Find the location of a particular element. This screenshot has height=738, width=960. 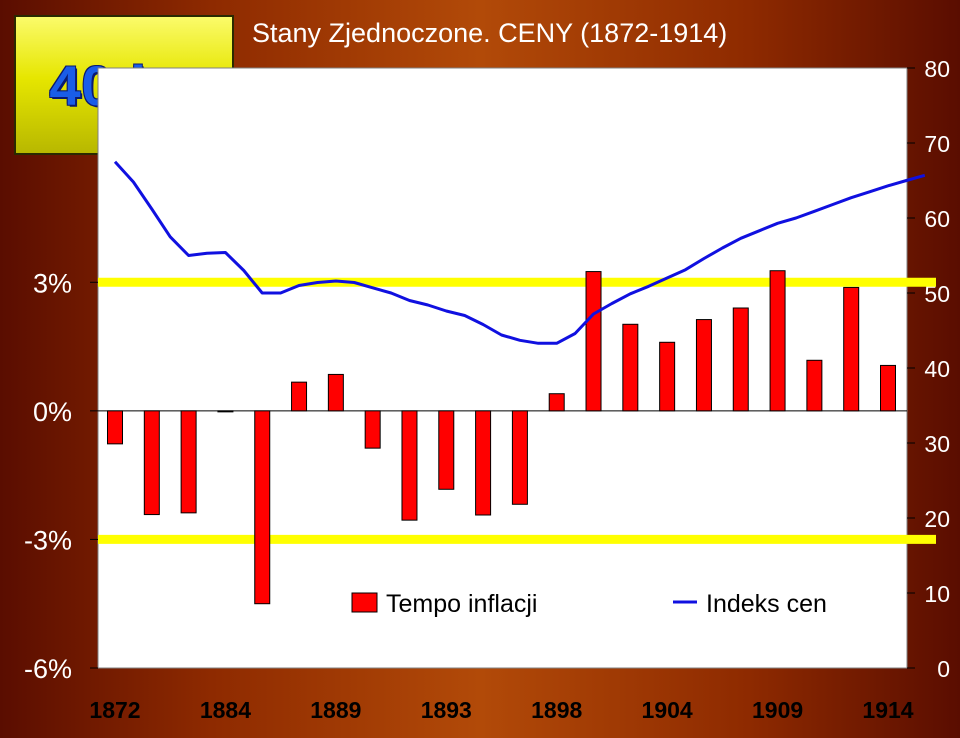

right-axis-tick-label: 0 is located at coordinates (943, 669).